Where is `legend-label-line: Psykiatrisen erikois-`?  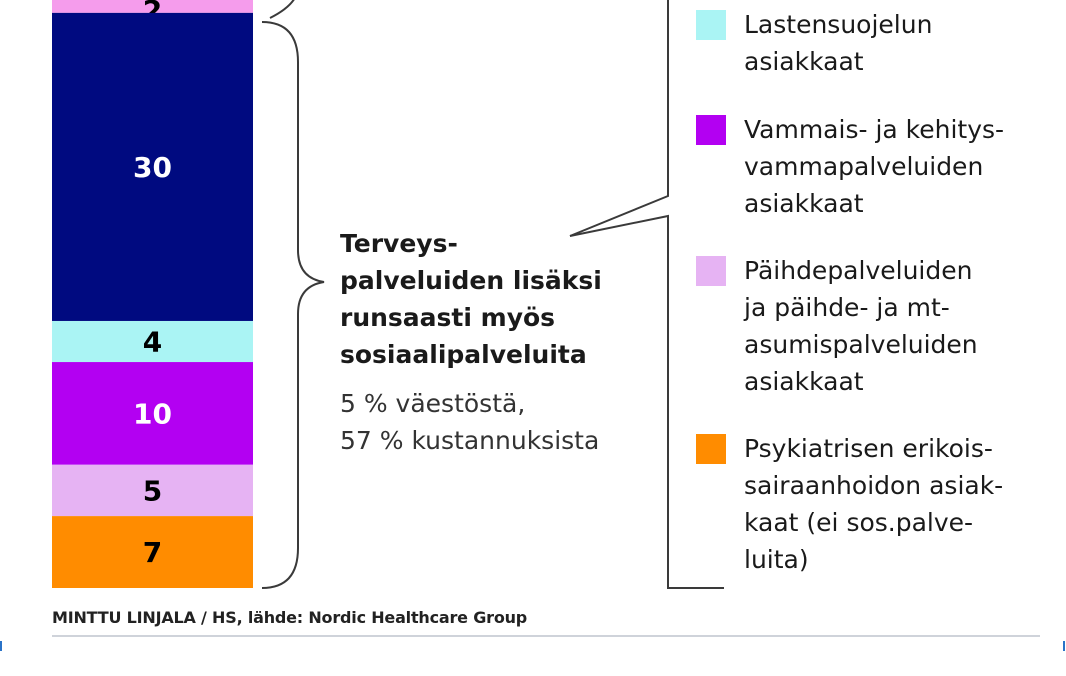 legend-label-line: Psykiatrisen erikois- is located at coordinates (868, 448).